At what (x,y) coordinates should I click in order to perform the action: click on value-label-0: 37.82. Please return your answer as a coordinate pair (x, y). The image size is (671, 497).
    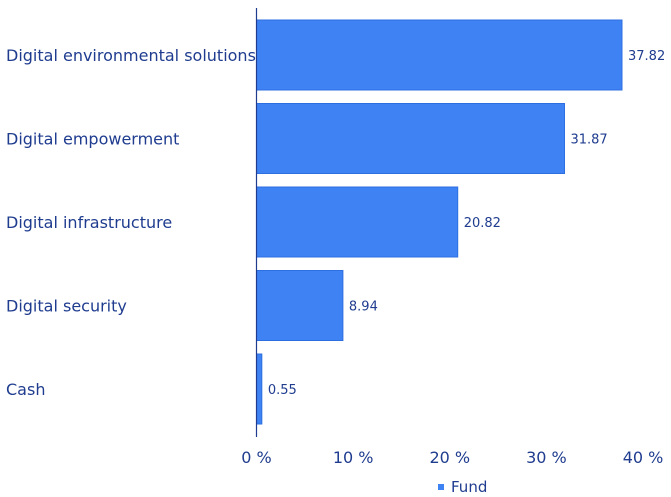
    Looking at the image, I should click on (646, 56).